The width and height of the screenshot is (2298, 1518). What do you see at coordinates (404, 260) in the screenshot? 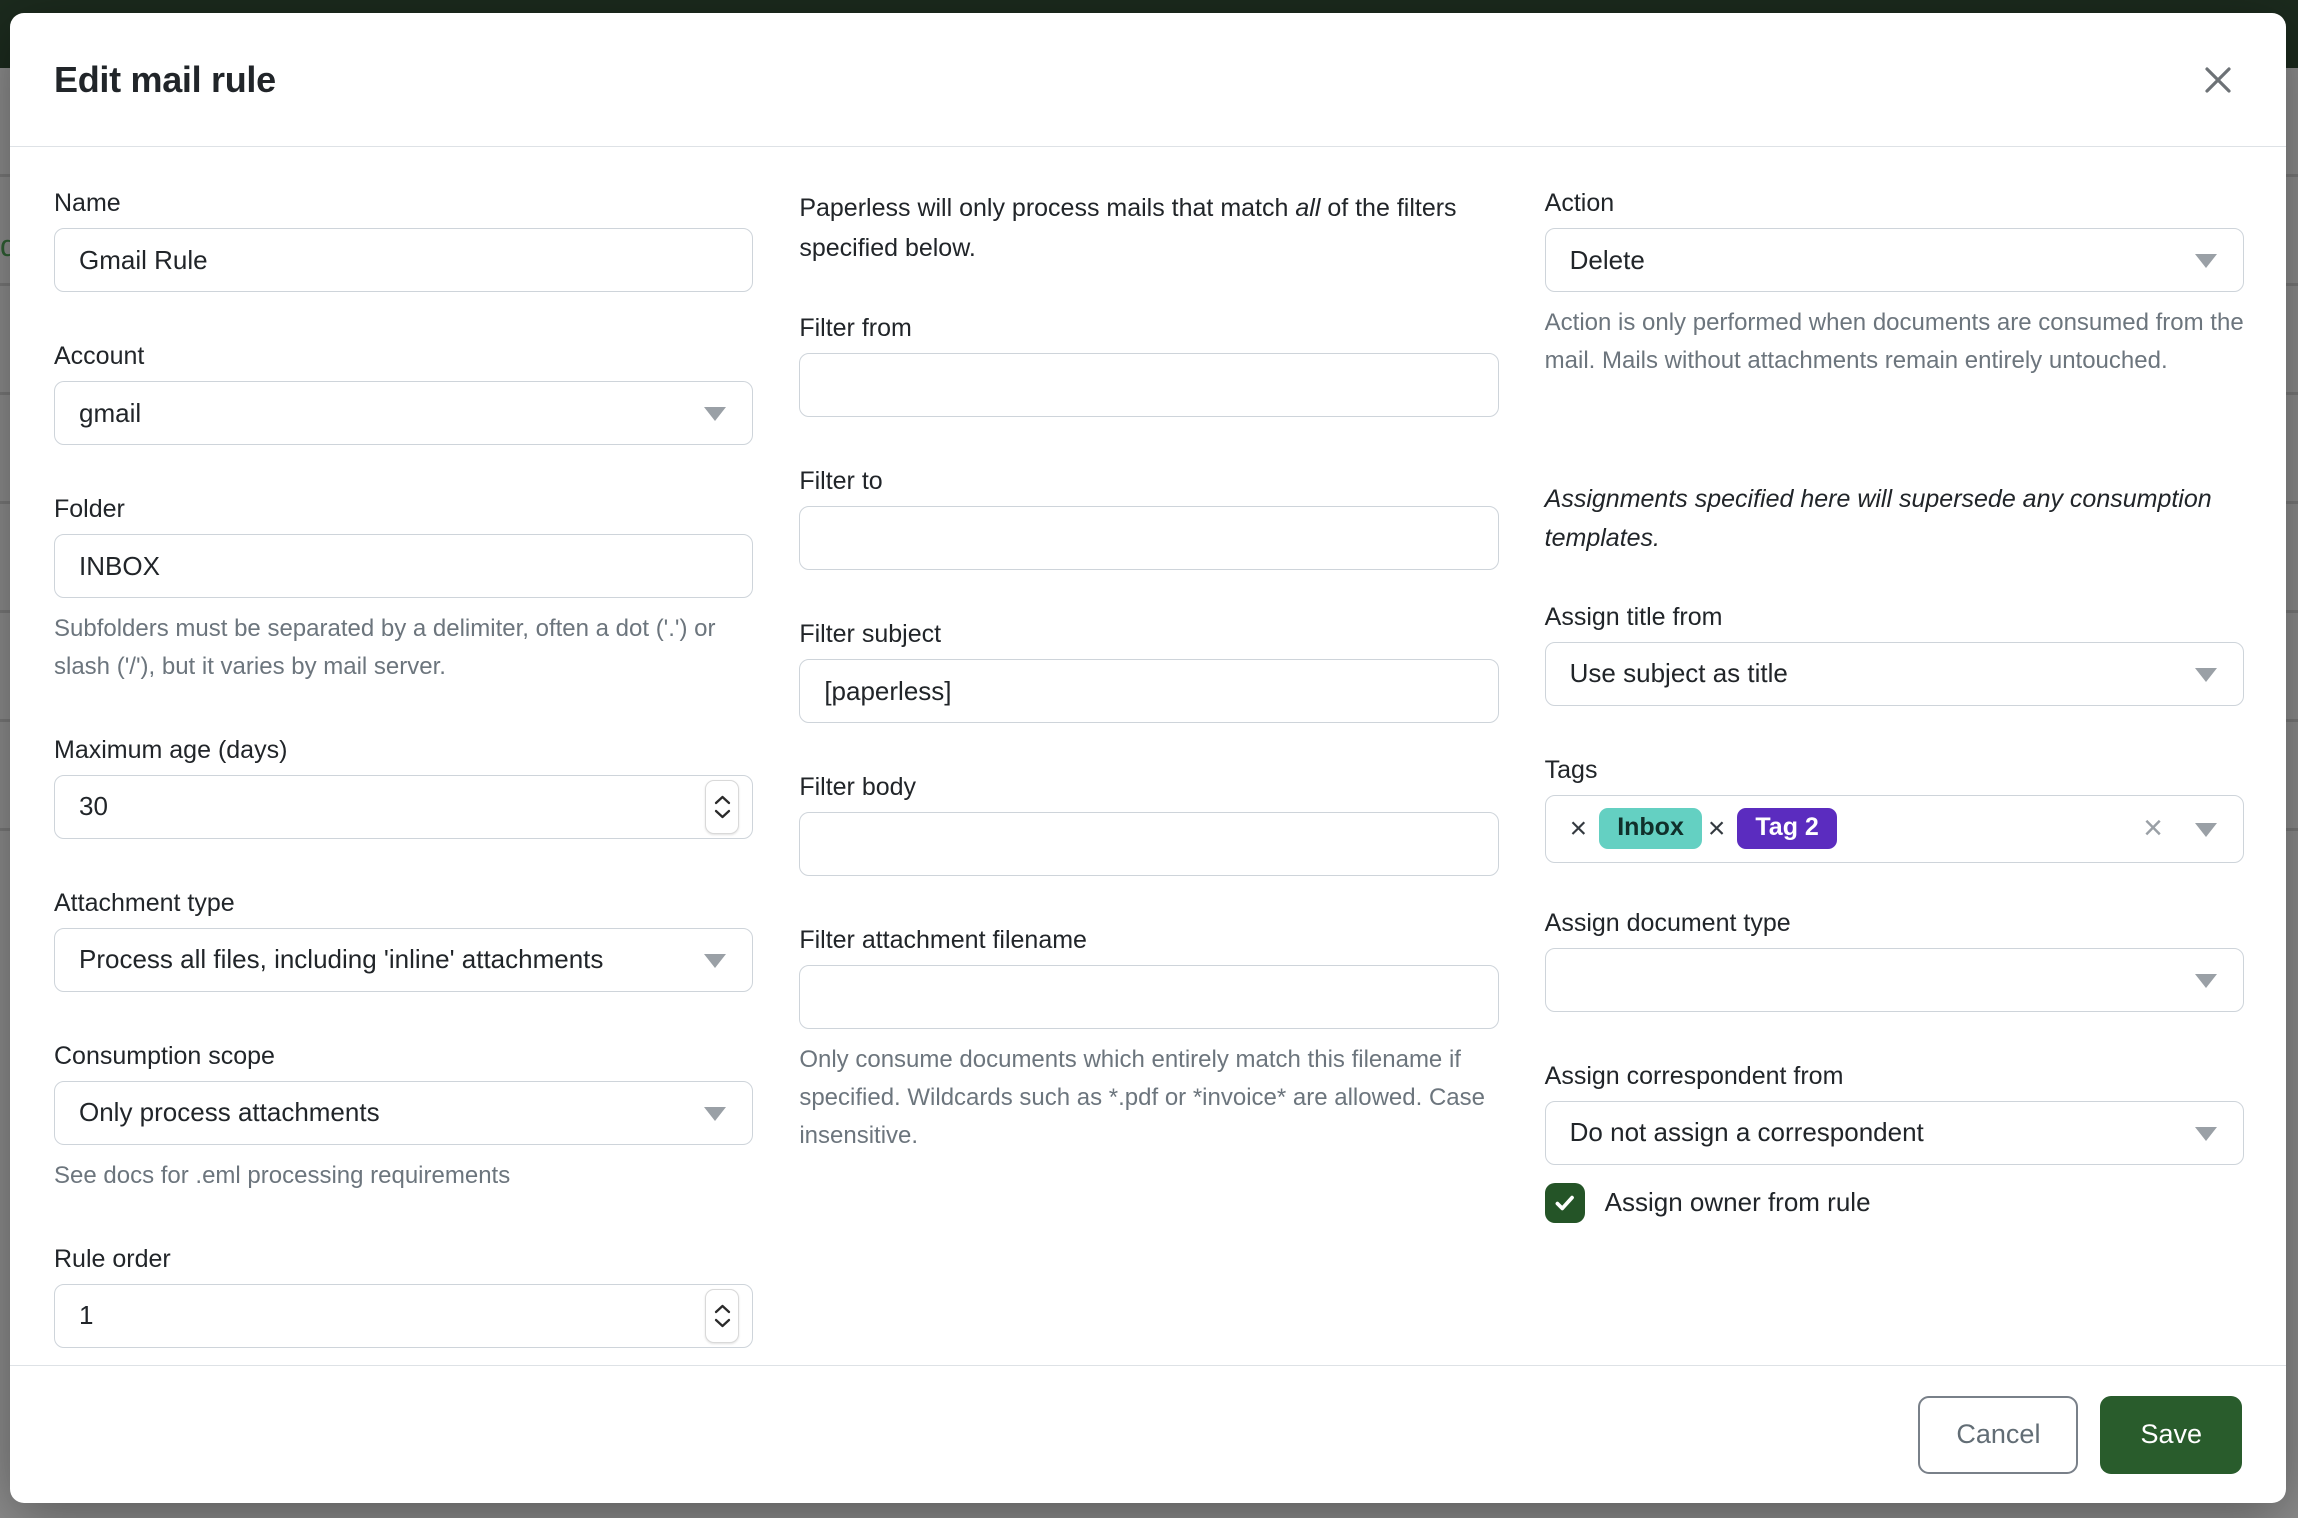
I see `name-input: Gmail Rule` at bounding box center [404, 260].